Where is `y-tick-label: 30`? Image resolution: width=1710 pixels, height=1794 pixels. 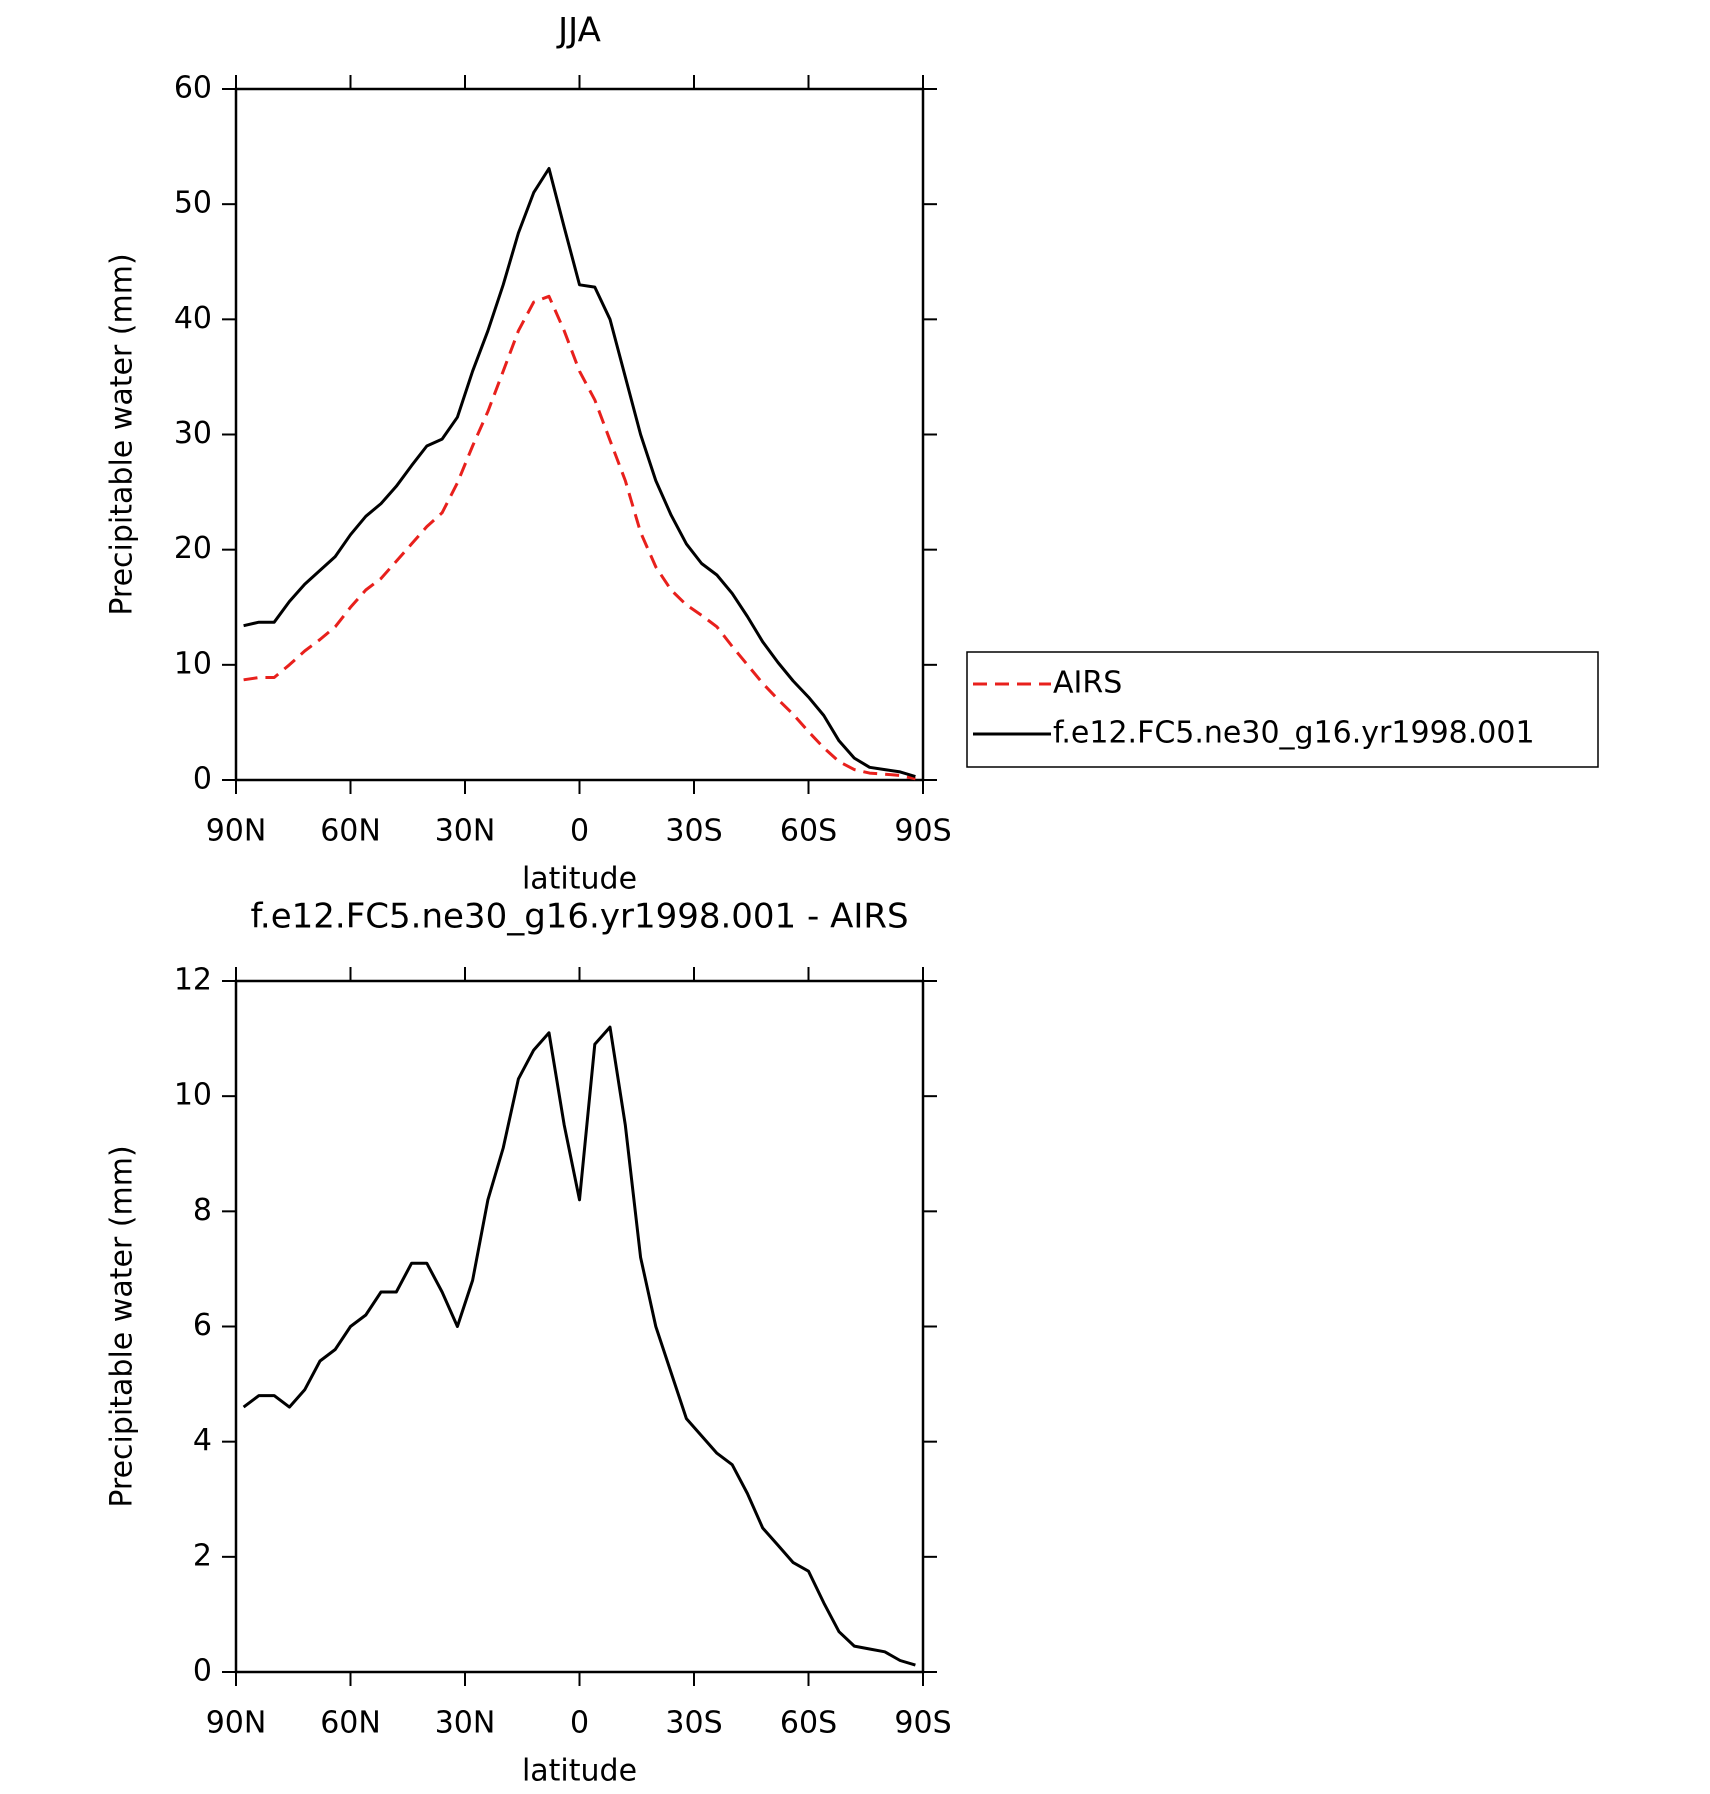 y-tick-label: 30 is located at coordinates (193, 433).